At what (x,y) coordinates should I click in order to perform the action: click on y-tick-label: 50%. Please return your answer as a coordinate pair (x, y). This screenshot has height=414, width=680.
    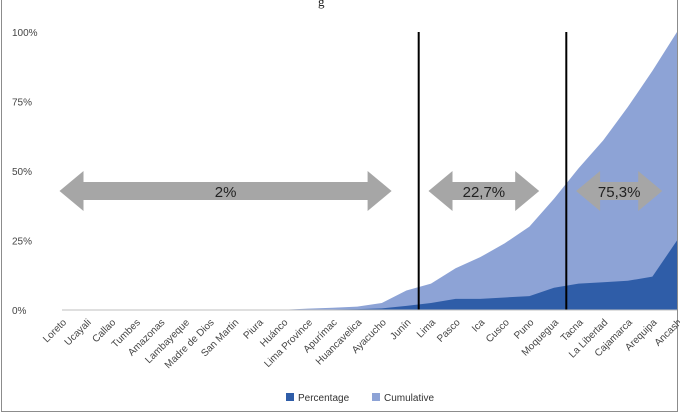
    Looking at the image, I should click on (22, 172).